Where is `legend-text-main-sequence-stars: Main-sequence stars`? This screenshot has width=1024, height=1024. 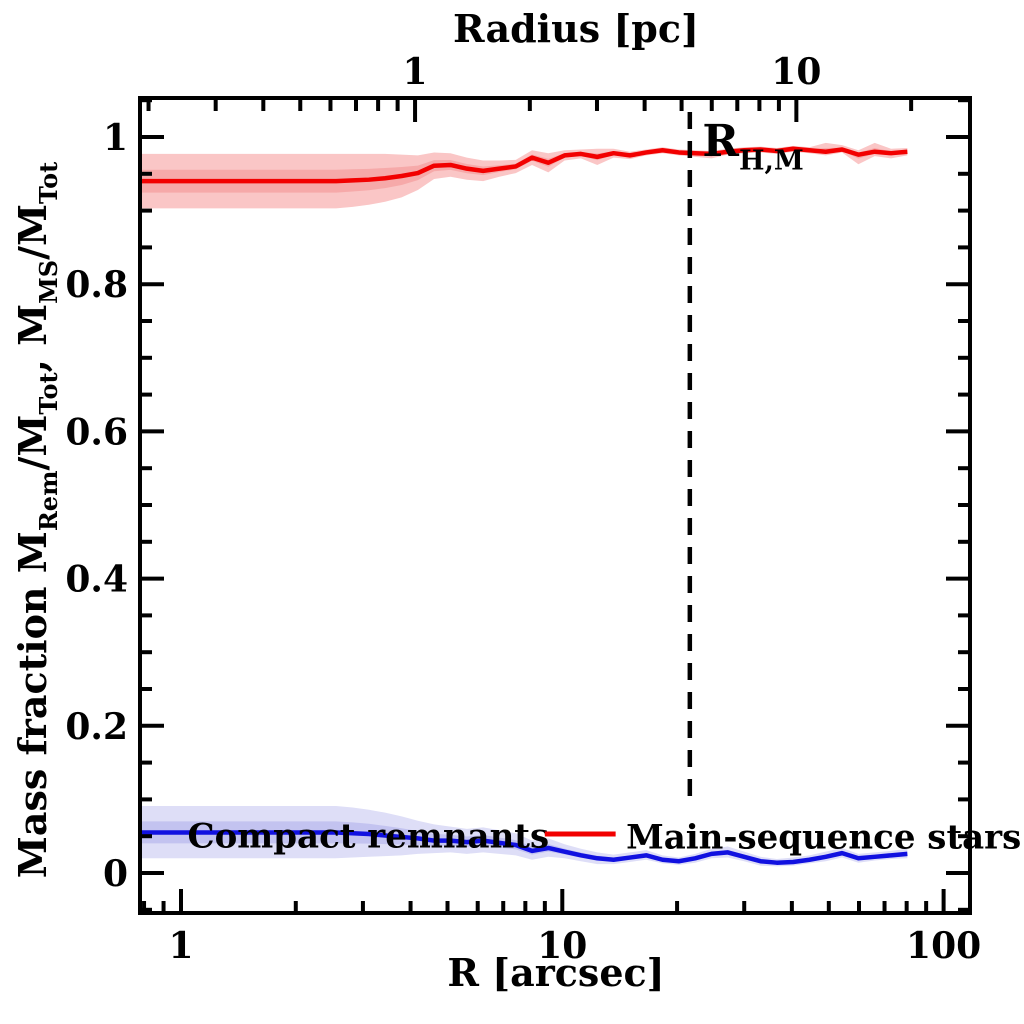
legend-text-main-sequence-stars: Main-sequence stars is located at coordinates (823, 837).